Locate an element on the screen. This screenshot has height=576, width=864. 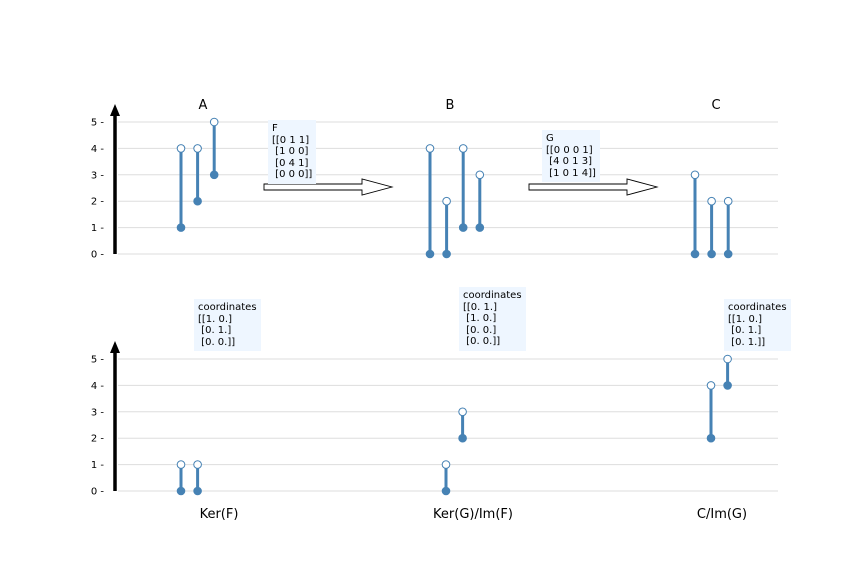
top-tick-label: 3 - is located at coordinates (98, 175).